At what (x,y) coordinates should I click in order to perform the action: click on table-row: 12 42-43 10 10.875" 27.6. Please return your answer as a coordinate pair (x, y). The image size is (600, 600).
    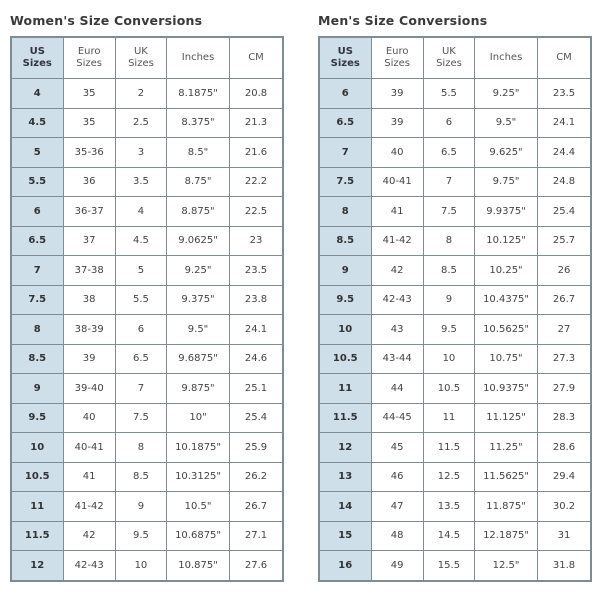
    Looking at the image, I should click on (147, 565).